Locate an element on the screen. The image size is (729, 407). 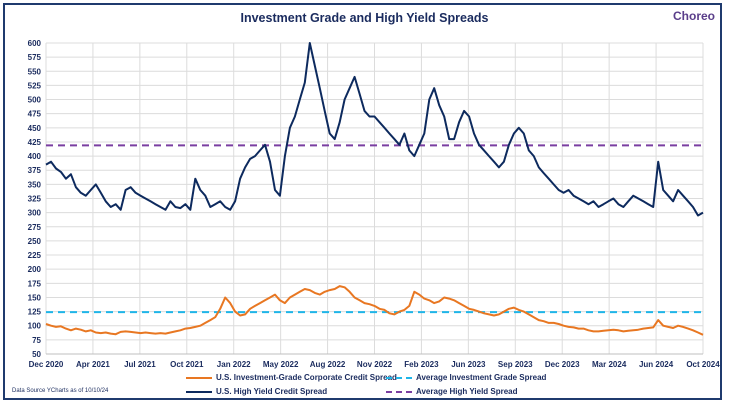
y-tick-label: 325 is located at coordinates (35, 199).